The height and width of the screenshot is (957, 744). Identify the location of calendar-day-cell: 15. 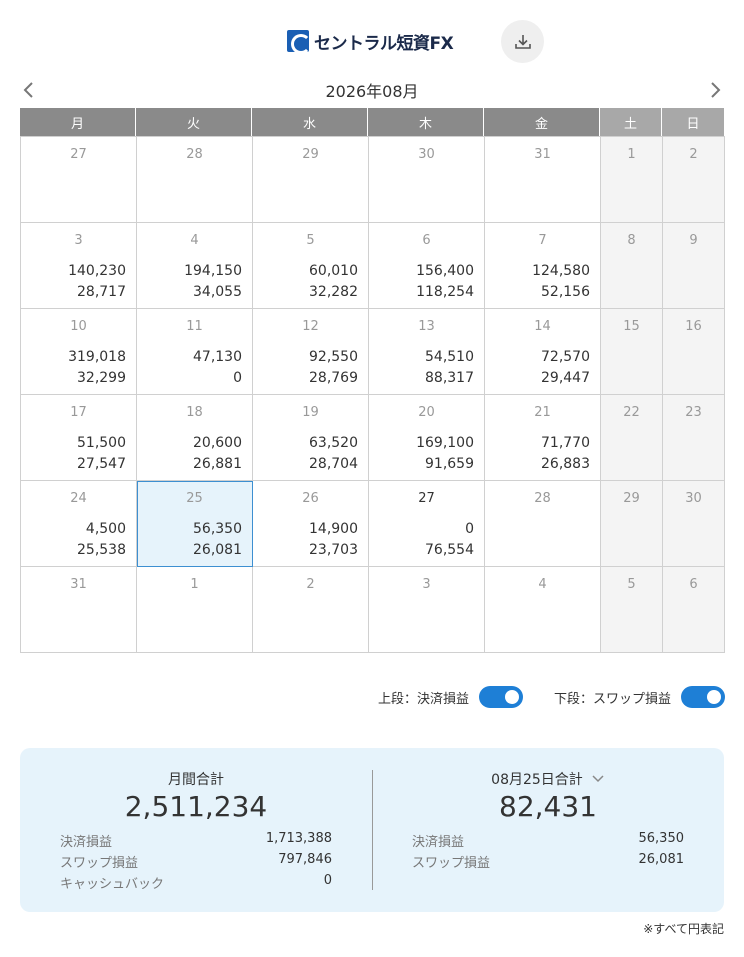
(632, 352).